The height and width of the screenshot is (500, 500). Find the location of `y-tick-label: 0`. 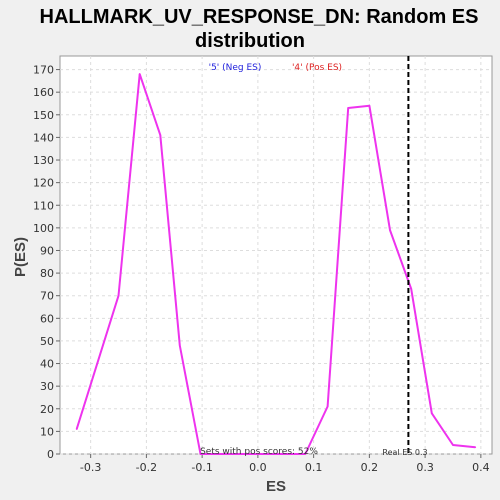

y-tick-label: 0 is located at coordinates (50, 454).